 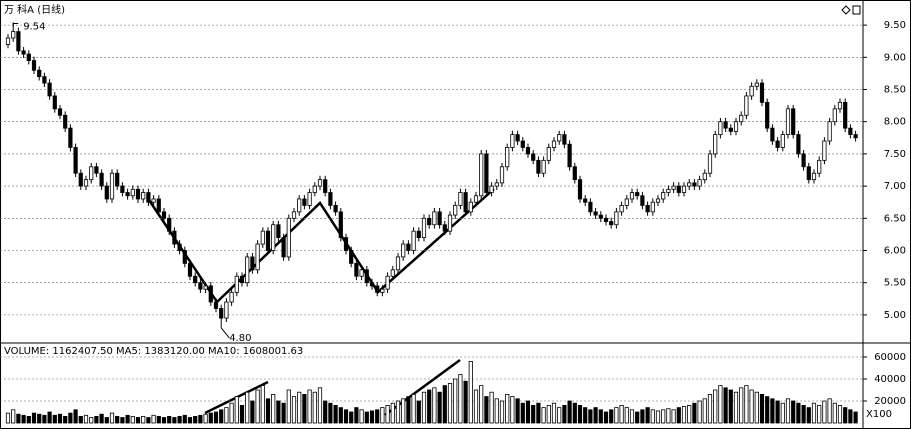 What do you see at coordinates (879, 414) in the screenshot?
I see `volume-unit: X100` at bounding box center [879, 414].